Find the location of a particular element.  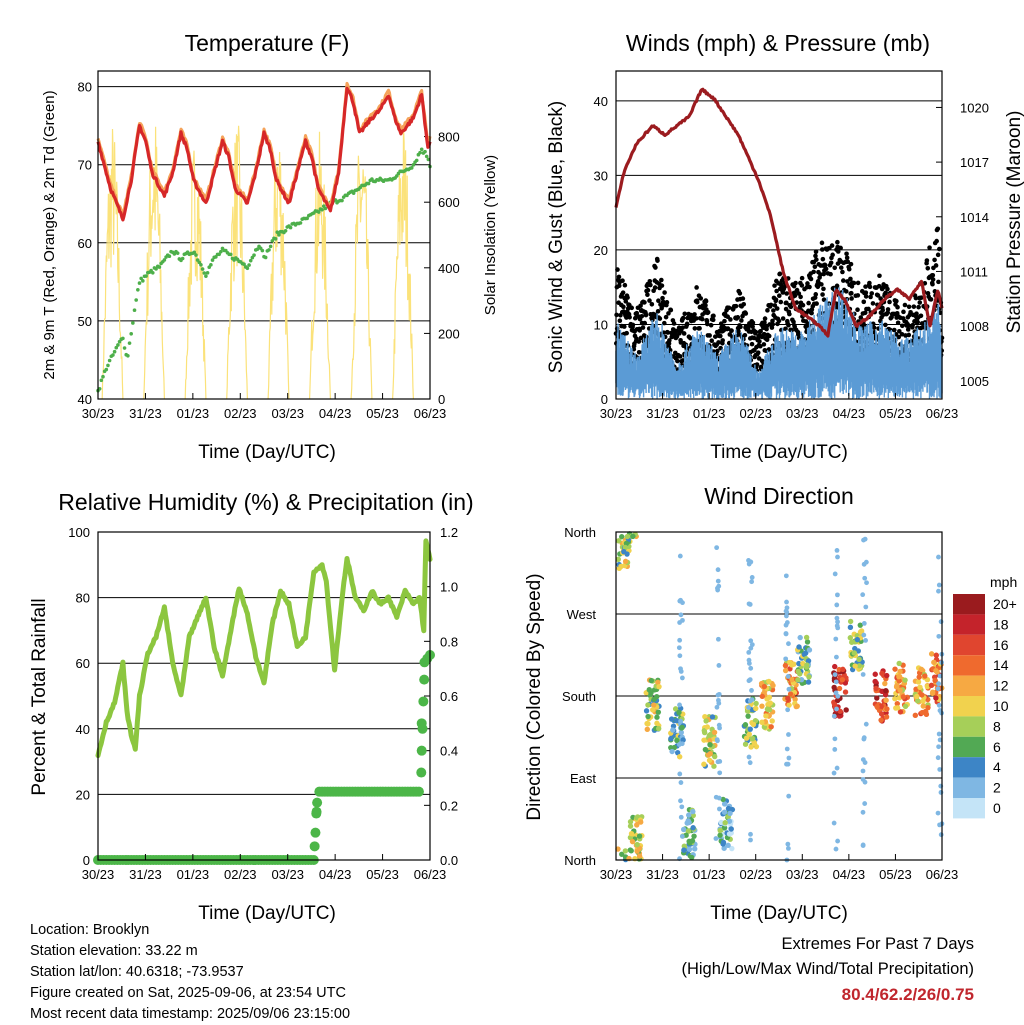

direction-ytick-label: East is located at coordinates (583, 778).